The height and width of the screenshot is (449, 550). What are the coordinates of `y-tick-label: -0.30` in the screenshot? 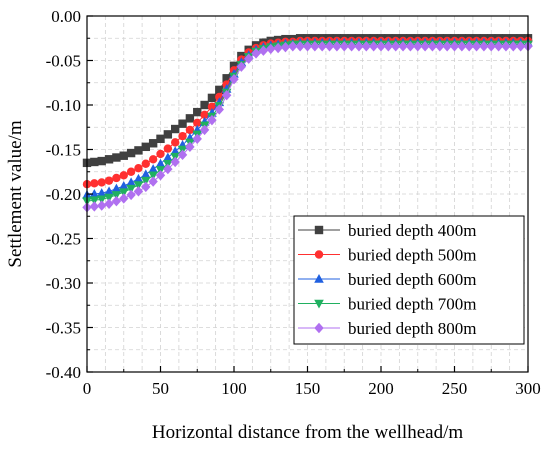 It's located at (63, 283).